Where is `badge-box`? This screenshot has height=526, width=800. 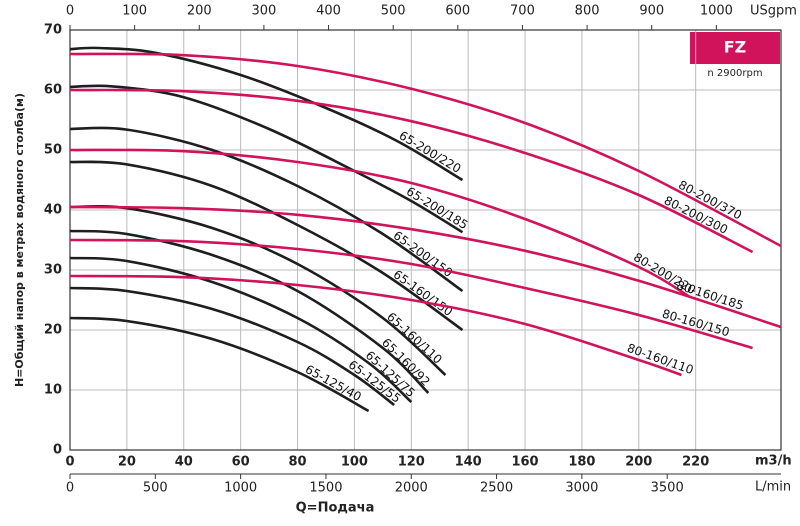
badge-box is located at coordinates (735, 48).